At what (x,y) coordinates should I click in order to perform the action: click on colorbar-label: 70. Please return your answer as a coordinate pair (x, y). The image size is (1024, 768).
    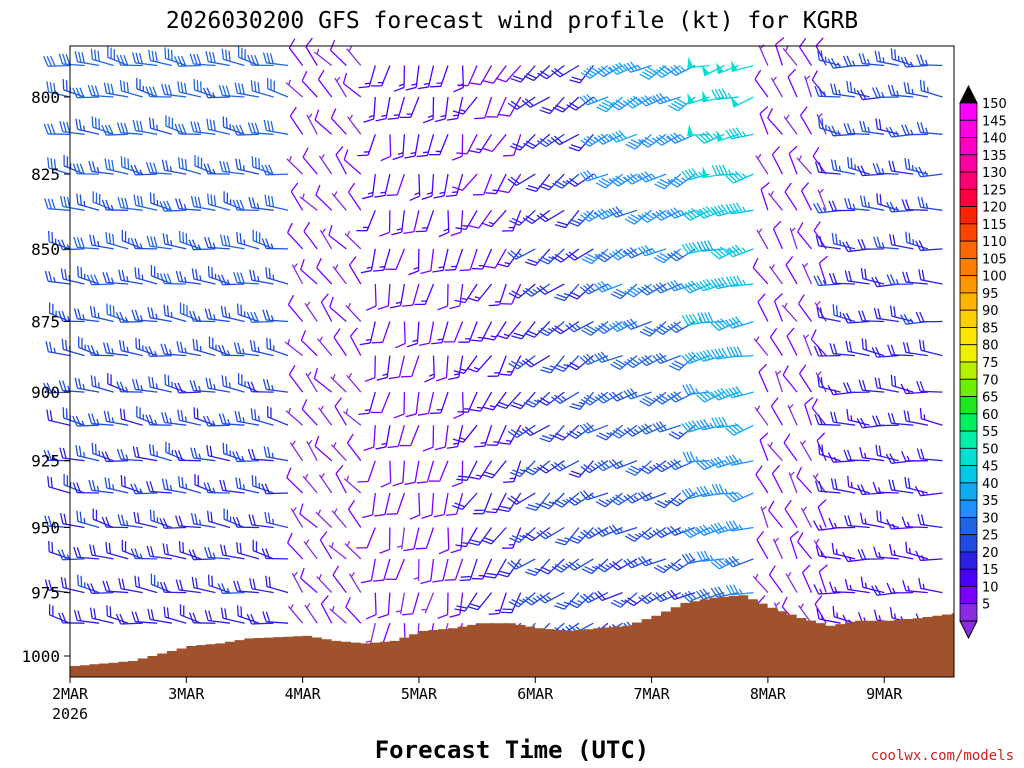
    Looking at the image, I should click on (990, 380).